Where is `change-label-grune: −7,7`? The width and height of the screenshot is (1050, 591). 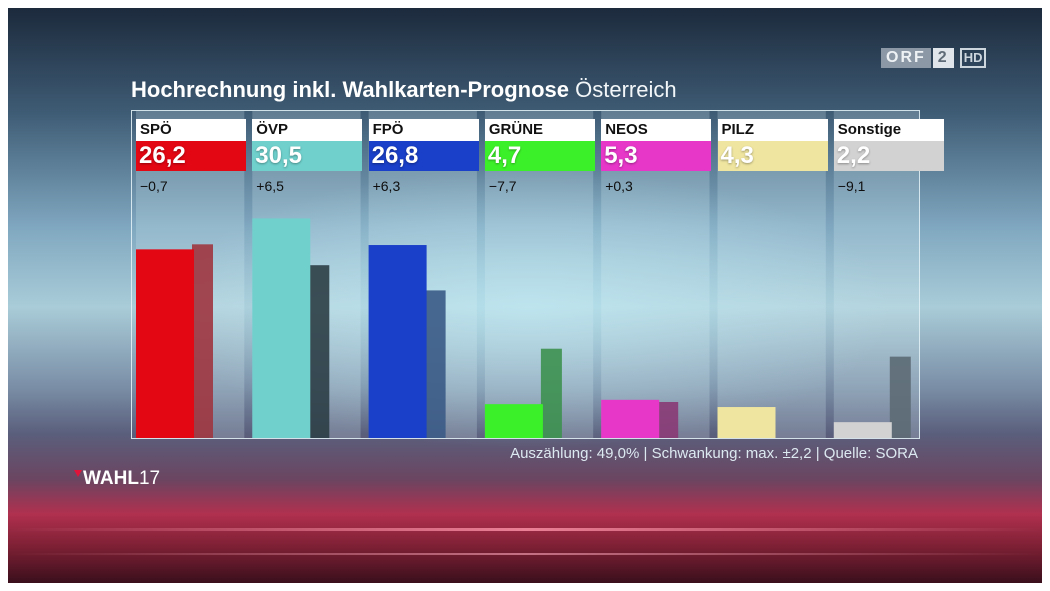
change-label-grune: −7,7 is located at coordinates (502, 186).